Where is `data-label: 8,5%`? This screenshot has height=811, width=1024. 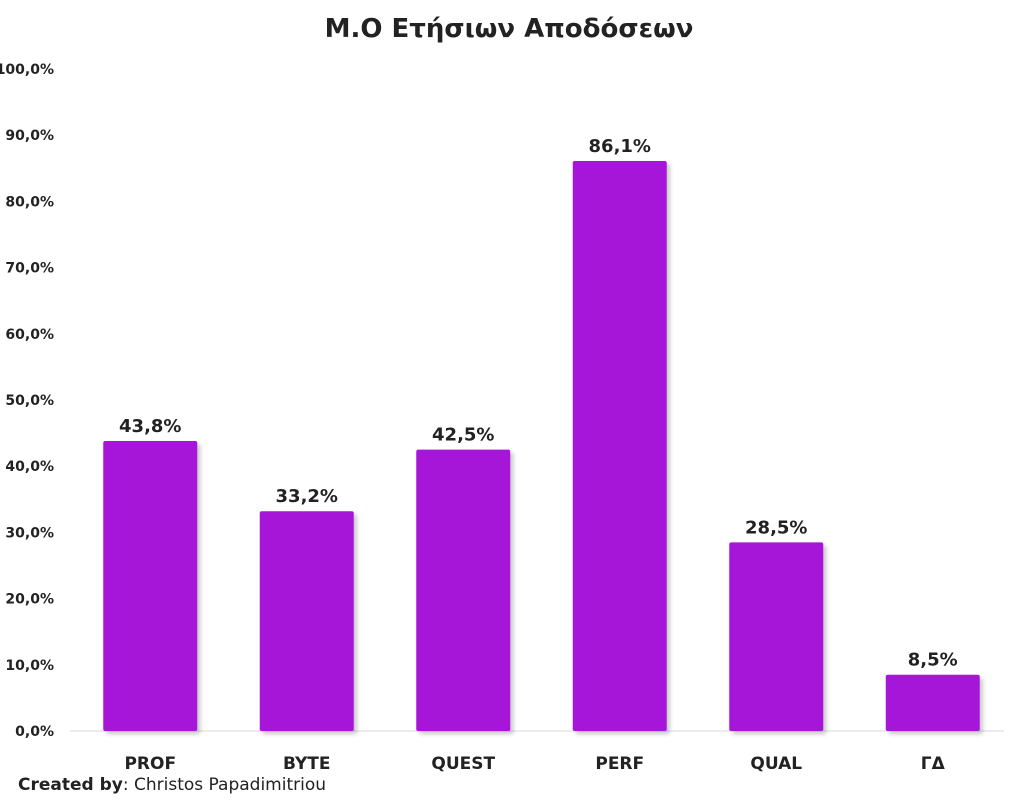
data-label: 8,5% is located at coordinates (933, 660).